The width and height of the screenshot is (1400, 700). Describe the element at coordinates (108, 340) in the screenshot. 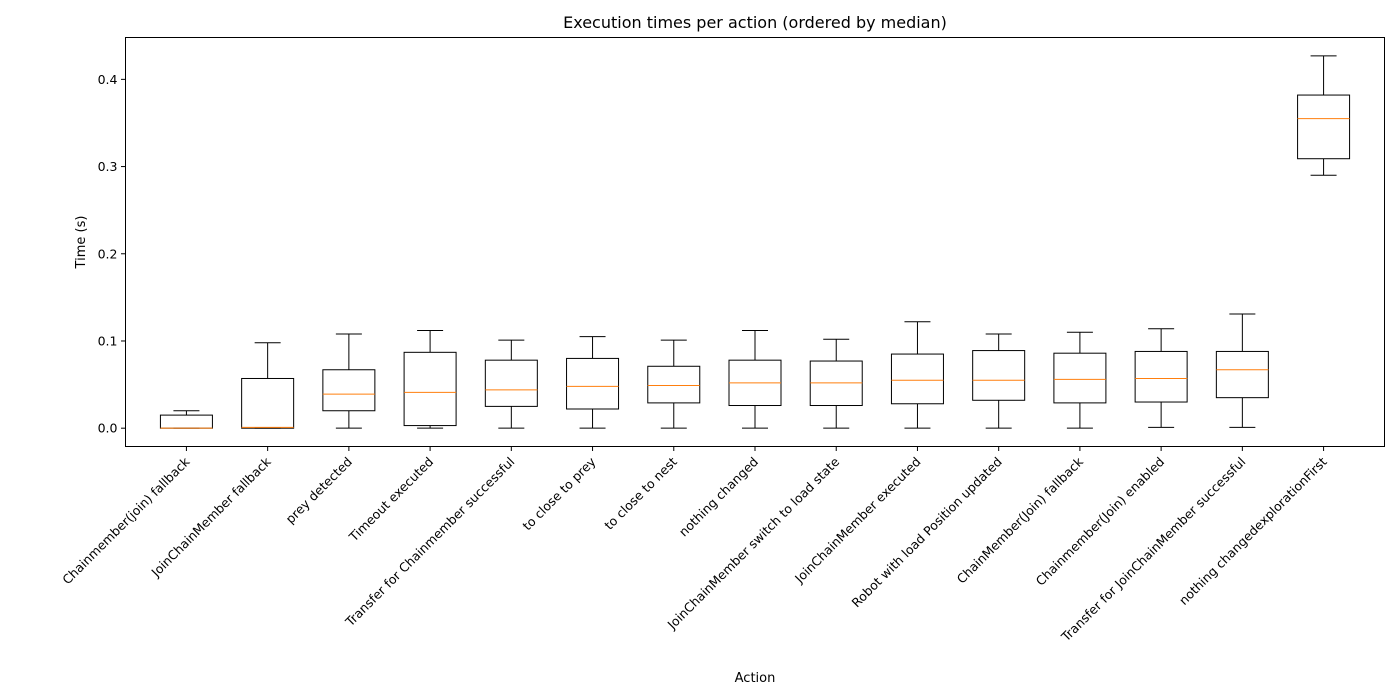

I see `y-tick-label-1: 0.1` at that location.